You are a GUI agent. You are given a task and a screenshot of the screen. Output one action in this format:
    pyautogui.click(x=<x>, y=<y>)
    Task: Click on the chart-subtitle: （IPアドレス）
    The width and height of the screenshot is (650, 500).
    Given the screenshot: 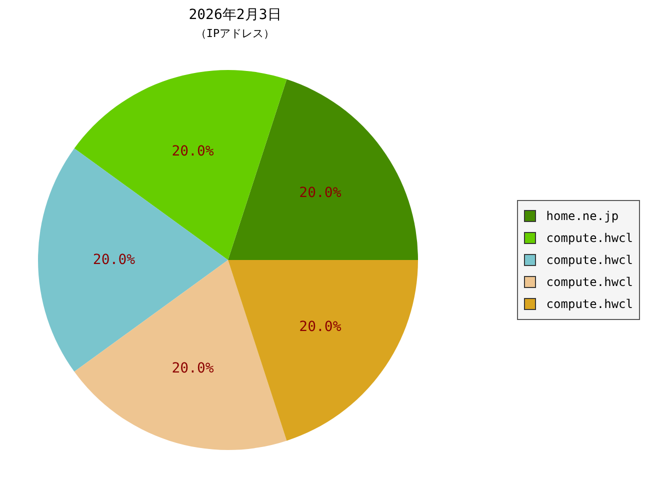 What is the action you would take?
    pyautogui.click(x=235, y=33)
    